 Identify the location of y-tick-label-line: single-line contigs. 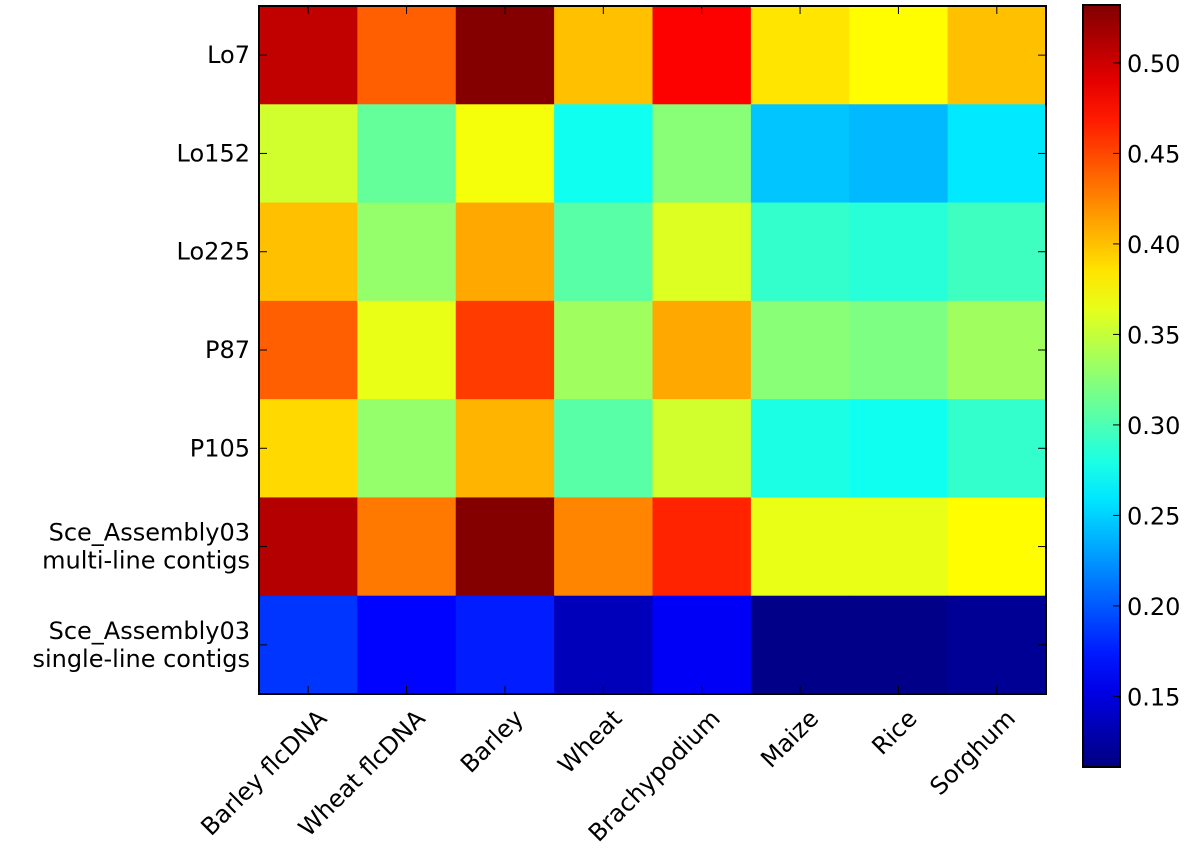
(141, 659).